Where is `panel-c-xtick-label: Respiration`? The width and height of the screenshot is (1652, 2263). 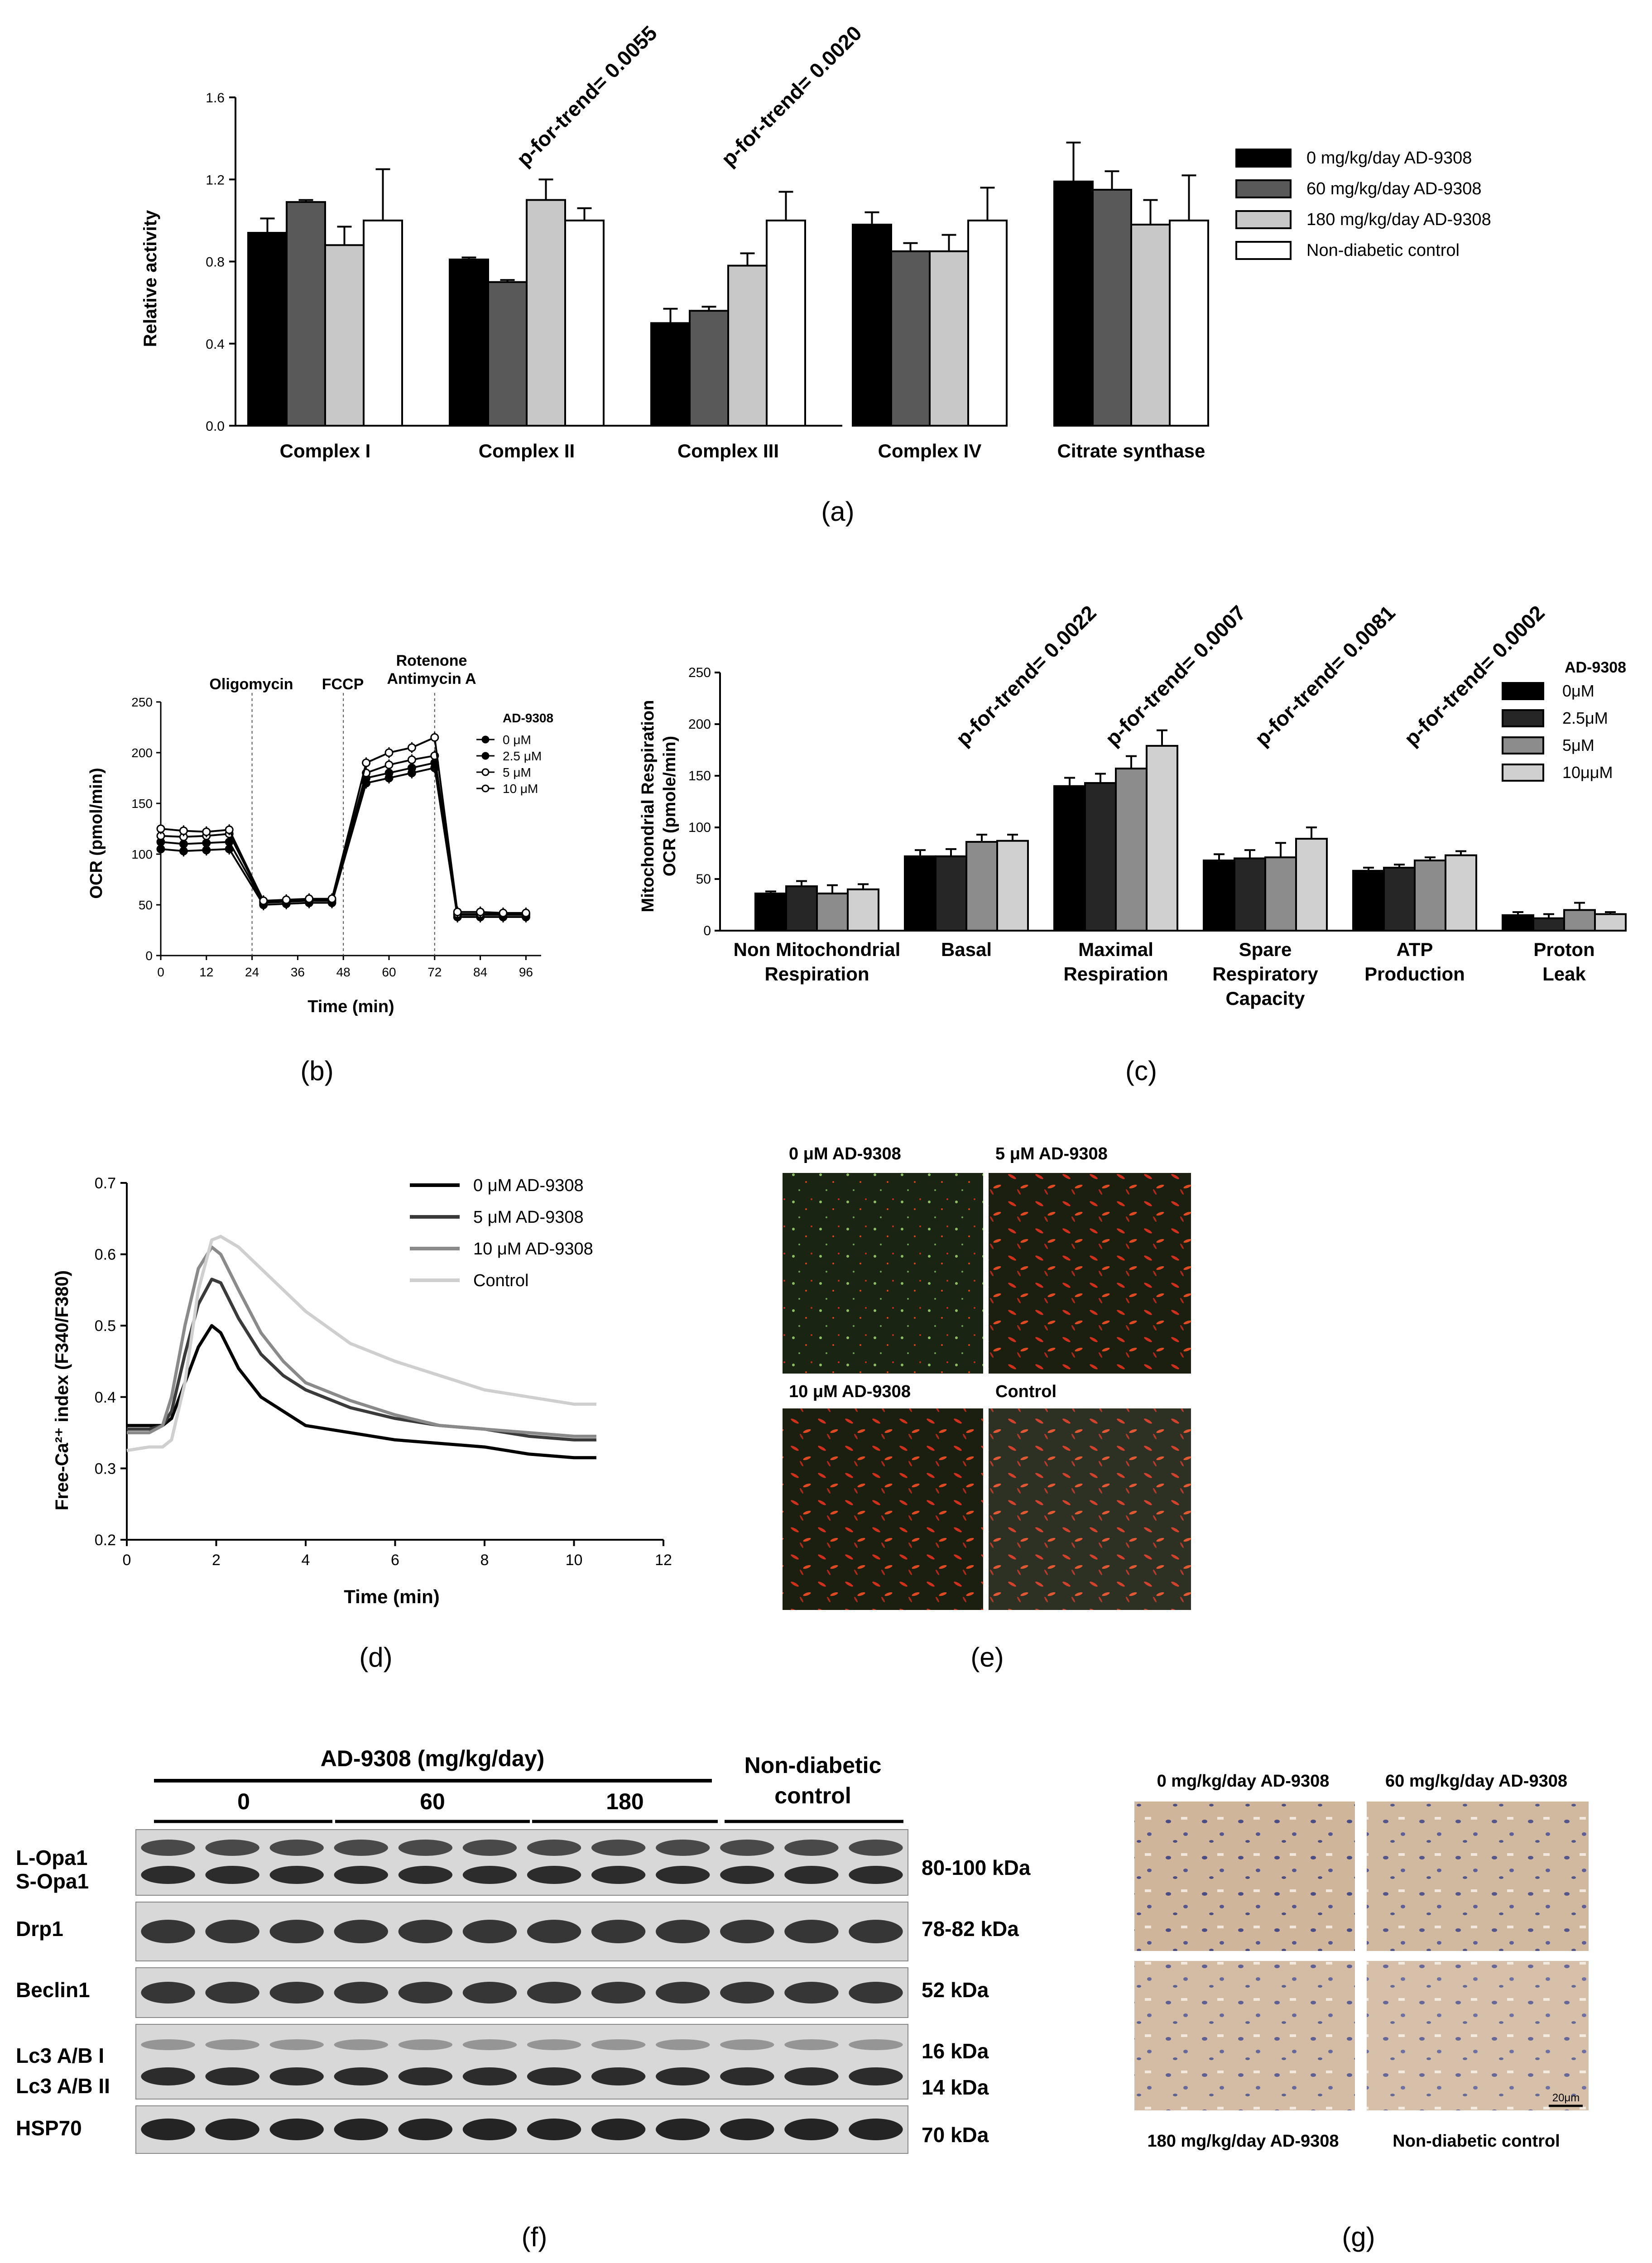
panel-c-xtick-label: Respiration is located at coordinates (816, 974).